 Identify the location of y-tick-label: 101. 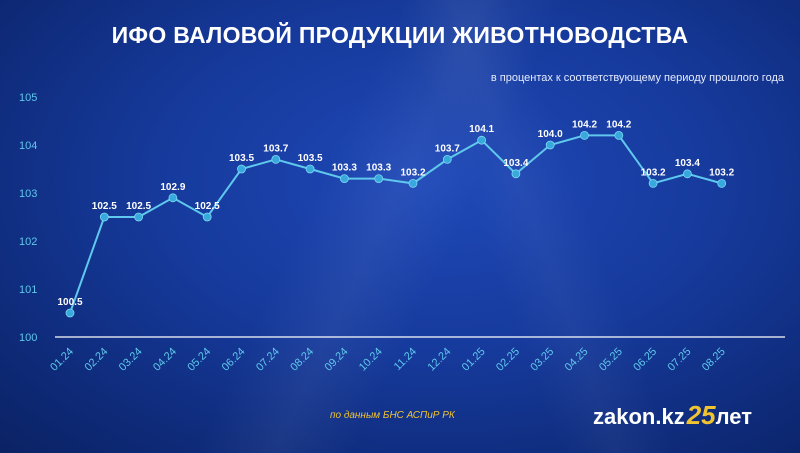
(28, 290).